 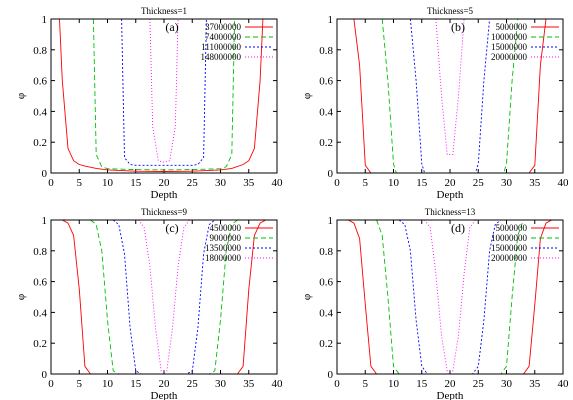 I want to click on legend-label: 9000000, so click(x=226, y=238).